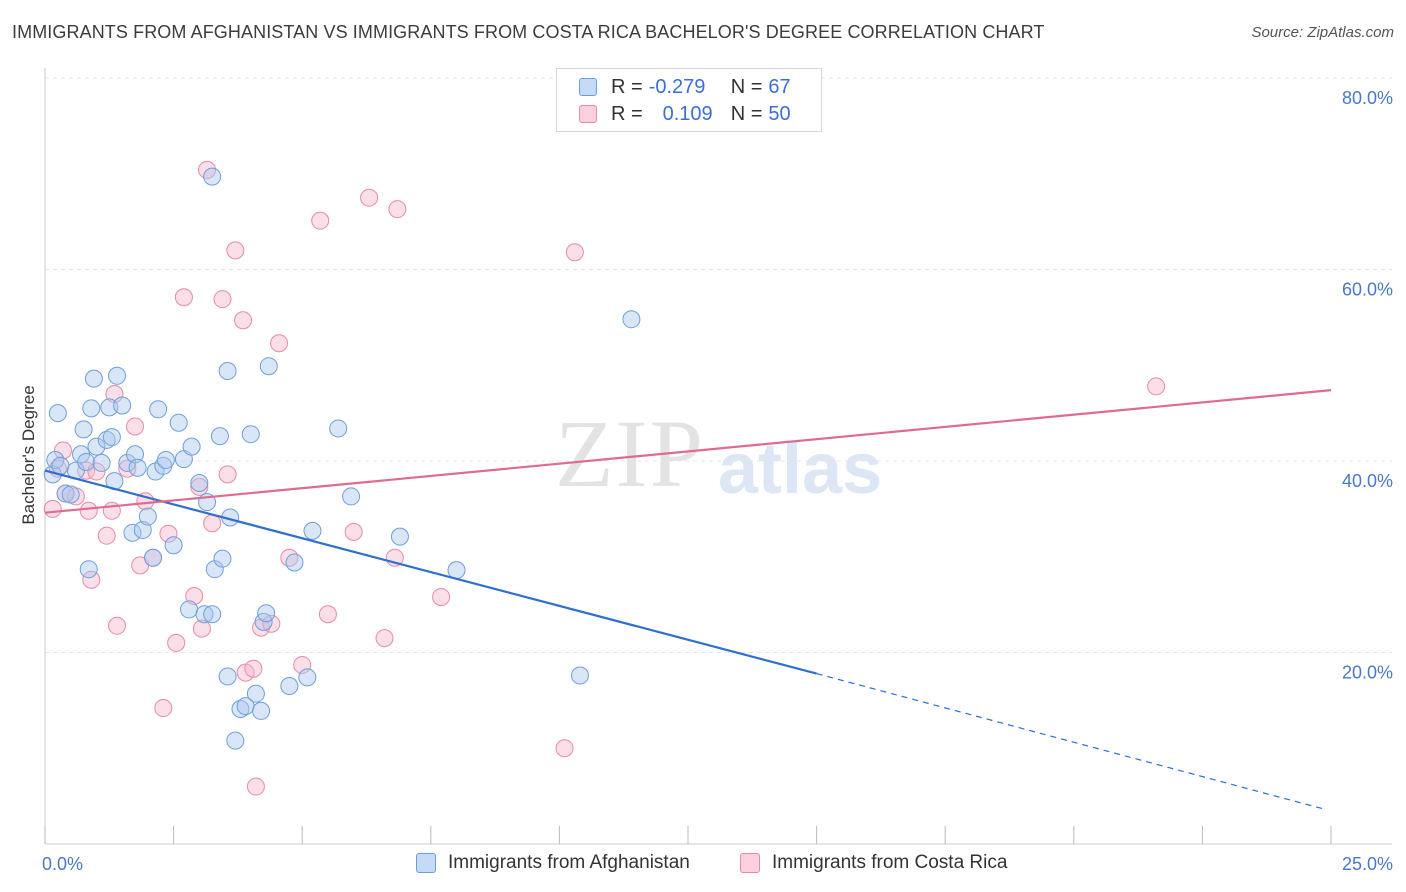 The height and width of the screenshot is (892, 1406). Describe the element at coordinates (28, 454) in the screenshot. I see `y-axis-label: Bachelor's Degree` at that location.